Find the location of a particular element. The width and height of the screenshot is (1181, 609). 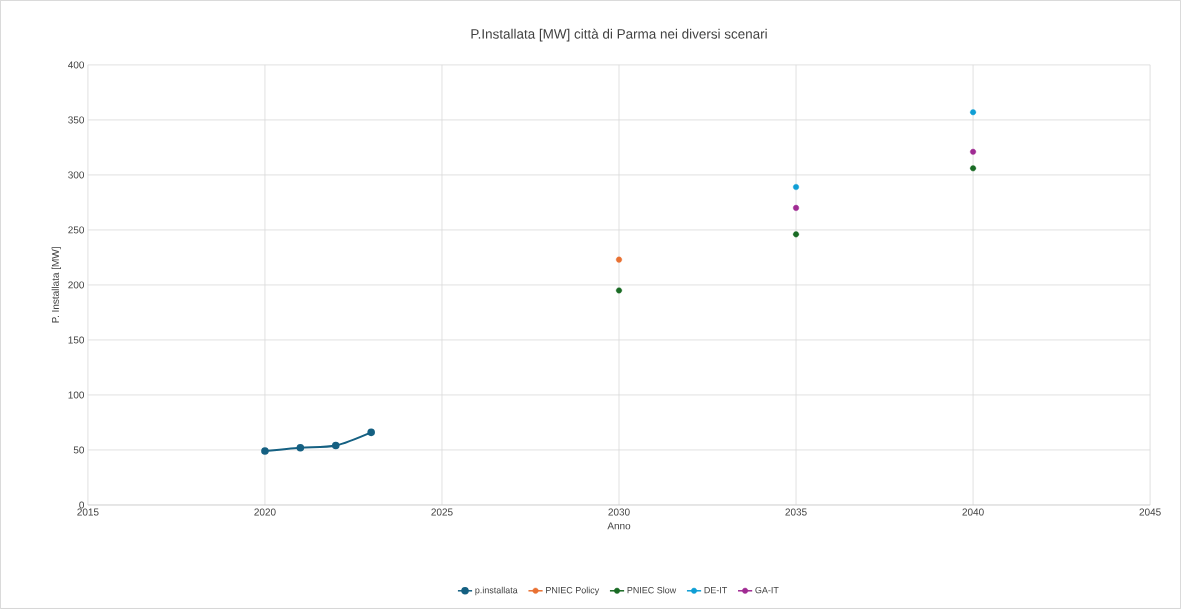

x-tick-label: 2025 is located at coordinates (442, 512).